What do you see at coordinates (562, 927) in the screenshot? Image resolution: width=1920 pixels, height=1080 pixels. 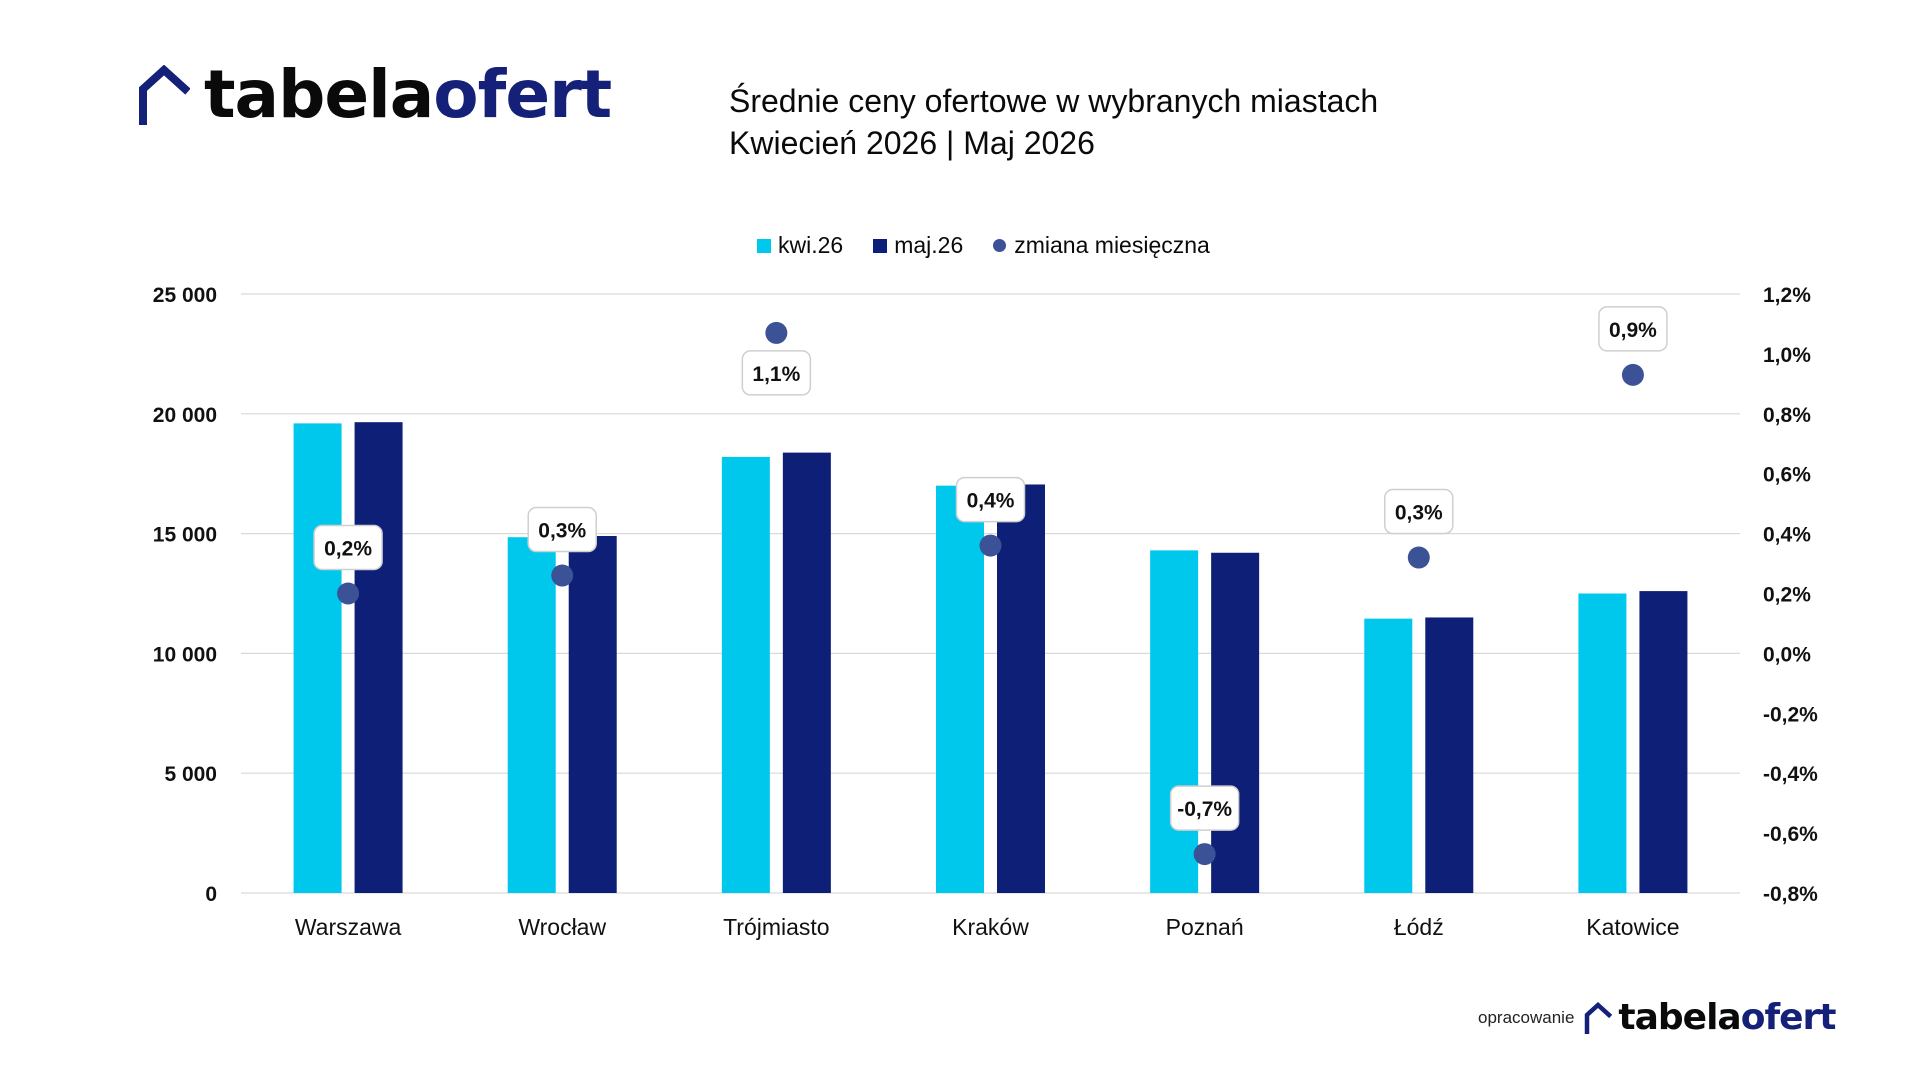 I see `category-label: Wrocław` at bounding box center [562, 927].